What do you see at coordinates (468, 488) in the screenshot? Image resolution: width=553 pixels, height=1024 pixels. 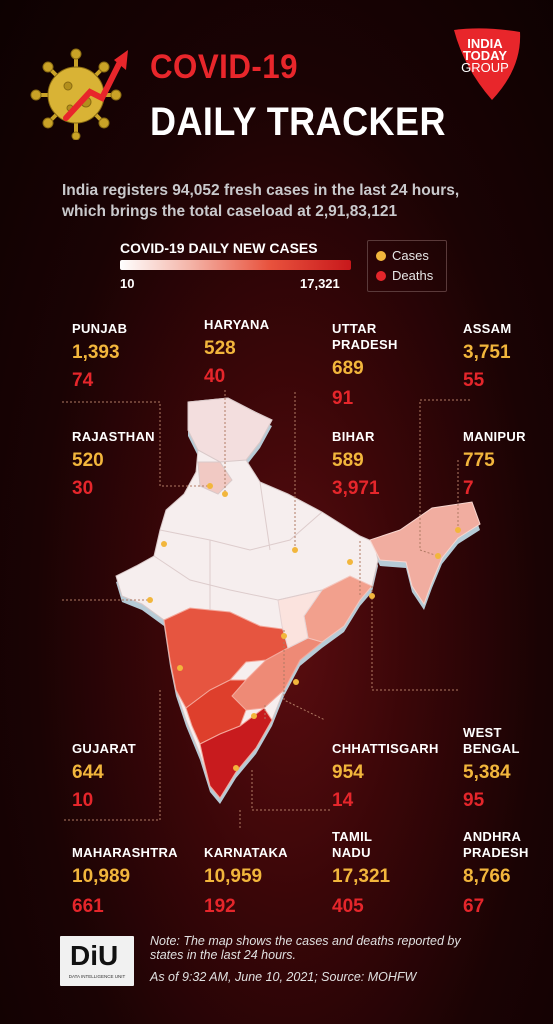 I see `state-deaths: 7` at bounding box center [468, 488].